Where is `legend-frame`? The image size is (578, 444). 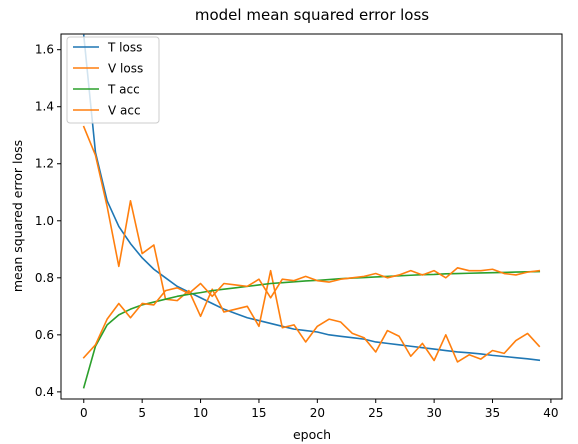 legend-frame is located at coordinates (113, 80).